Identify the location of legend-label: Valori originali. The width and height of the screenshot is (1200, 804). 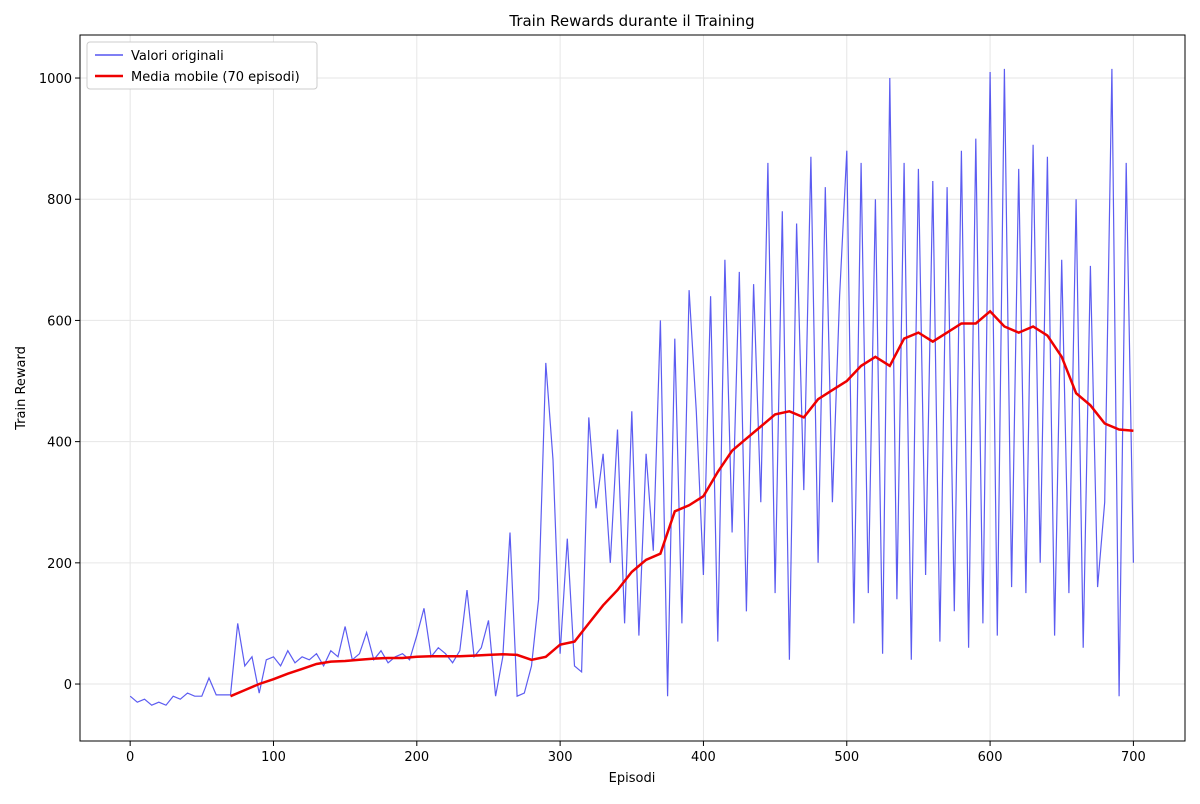
(177, 56).